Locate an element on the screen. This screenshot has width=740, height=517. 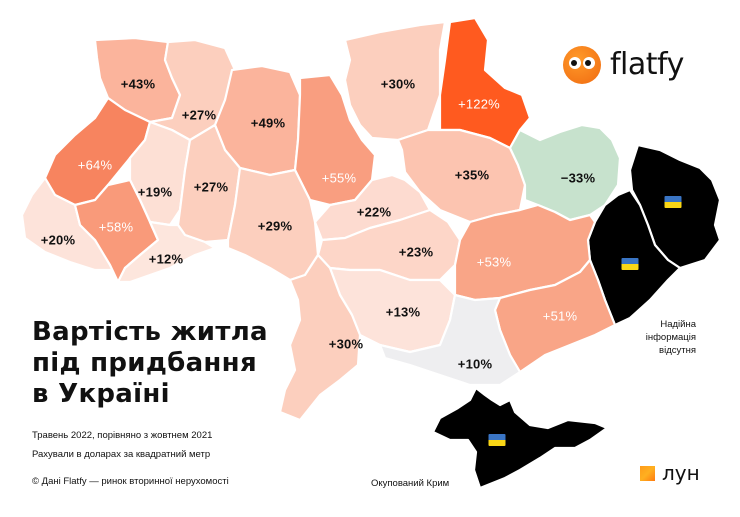
label-mykolaiv: +13% is located at coordinates (403, 312).